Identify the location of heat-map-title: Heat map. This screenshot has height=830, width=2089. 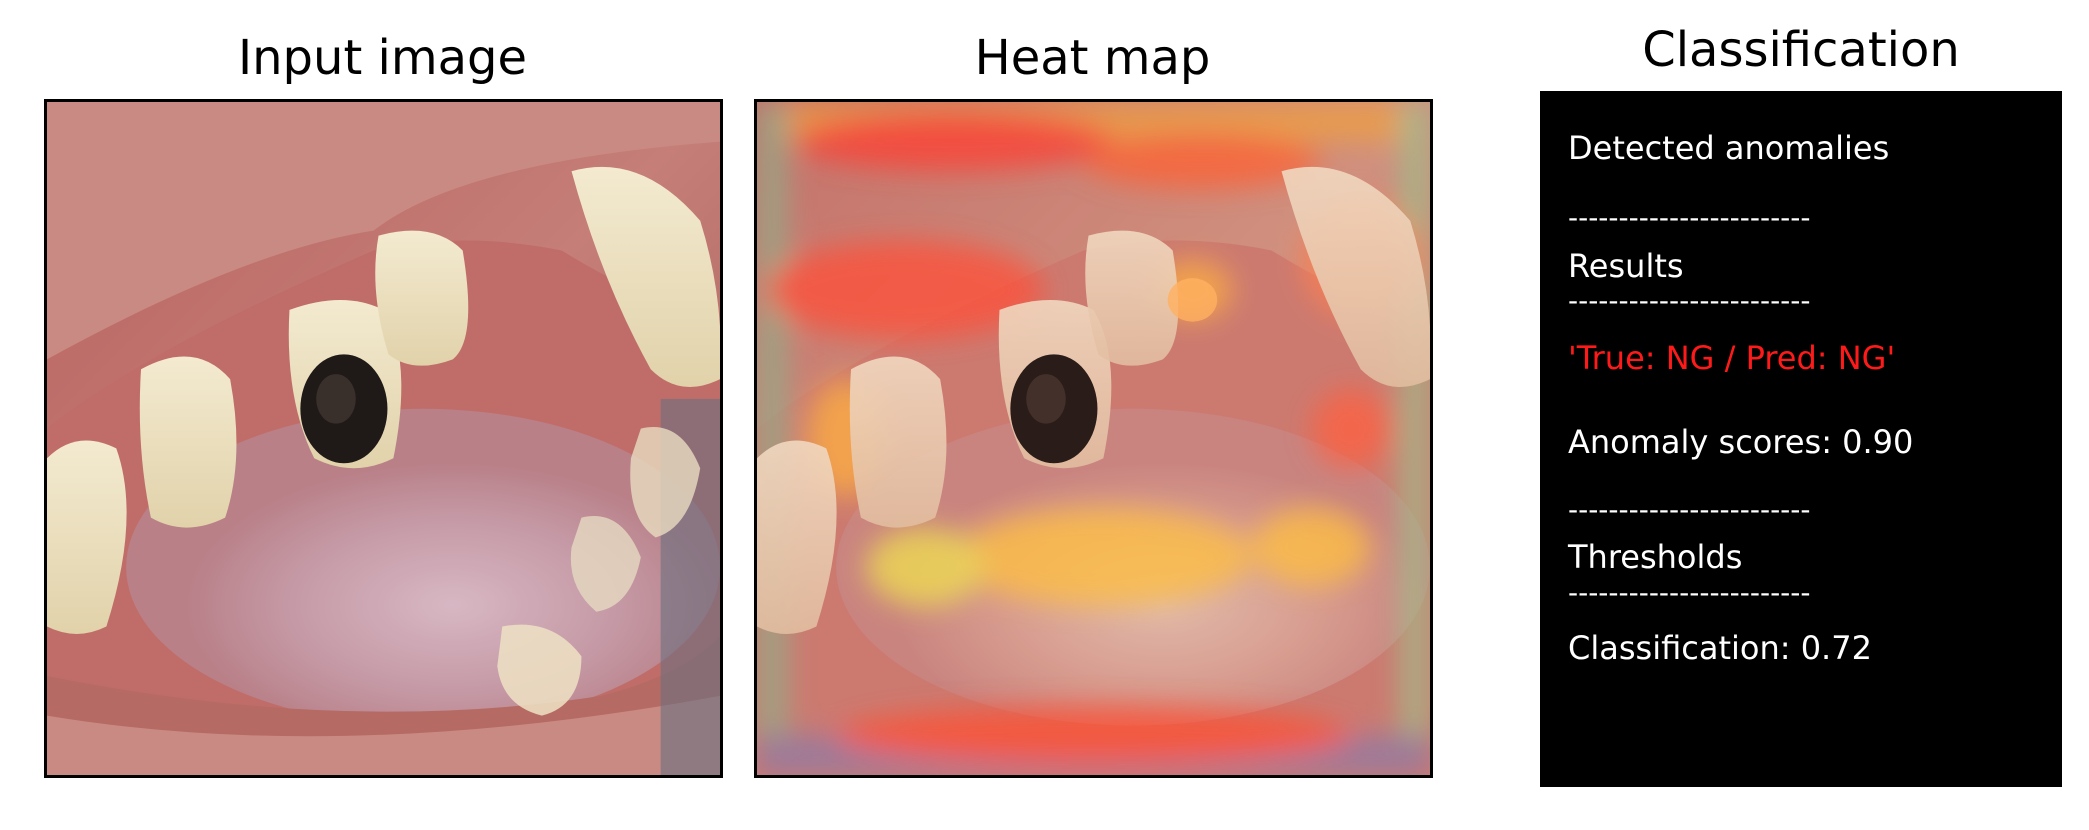
(1092, 58).